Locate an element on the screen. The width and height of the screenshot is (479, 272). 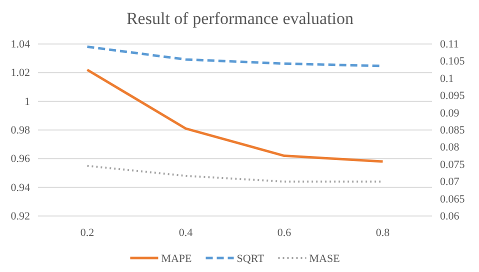
y-tick-label: 1.04 is located at coordinates (20, 44).